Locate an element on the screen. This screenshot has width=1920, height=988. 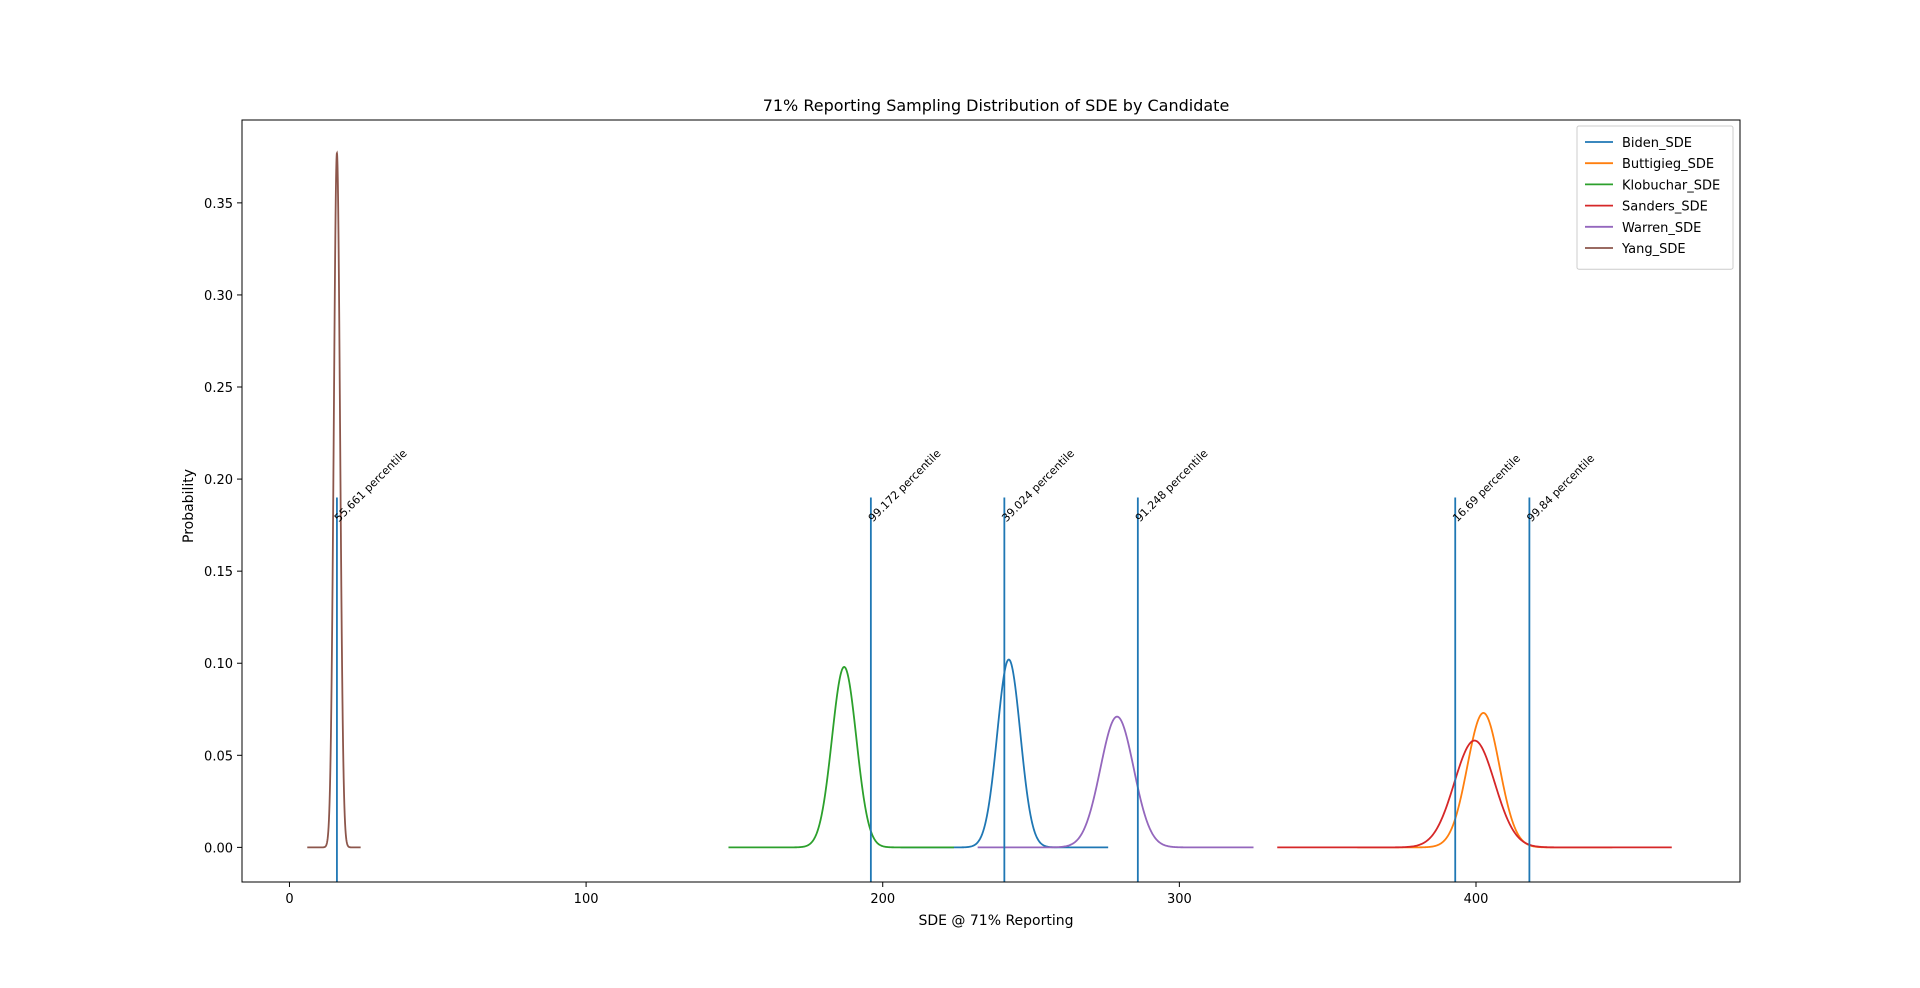
y-tick-label: 0.20 is located at coordinates (218, 480).